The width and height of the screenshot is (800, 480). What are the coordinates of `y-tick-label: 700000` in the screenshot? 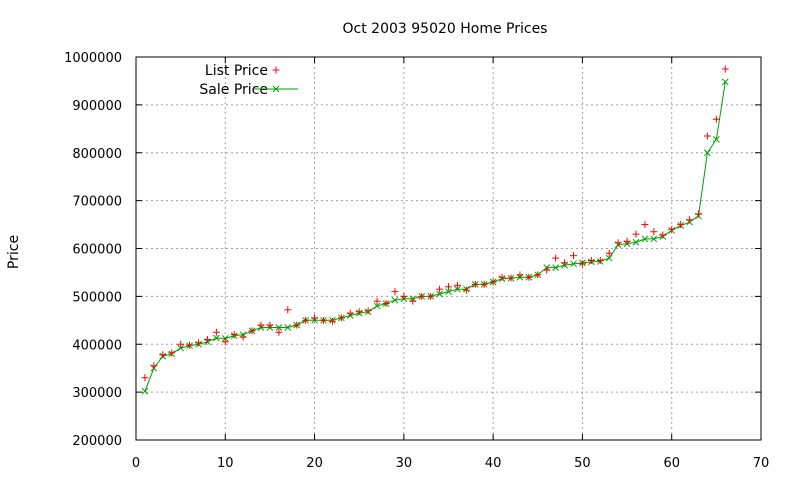 It's located at (97, 202).